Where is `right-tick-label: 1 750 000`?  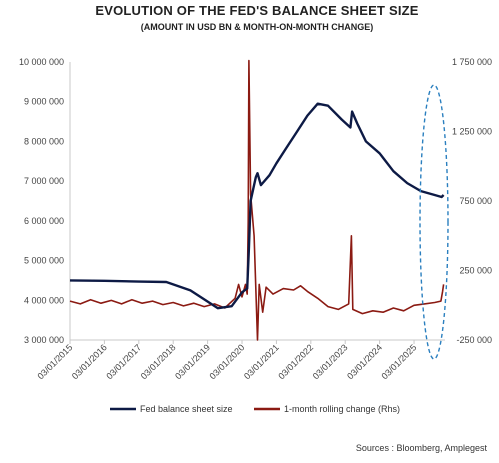 right-tick-label: 1 750 000 is located at coordinates (472, 62).